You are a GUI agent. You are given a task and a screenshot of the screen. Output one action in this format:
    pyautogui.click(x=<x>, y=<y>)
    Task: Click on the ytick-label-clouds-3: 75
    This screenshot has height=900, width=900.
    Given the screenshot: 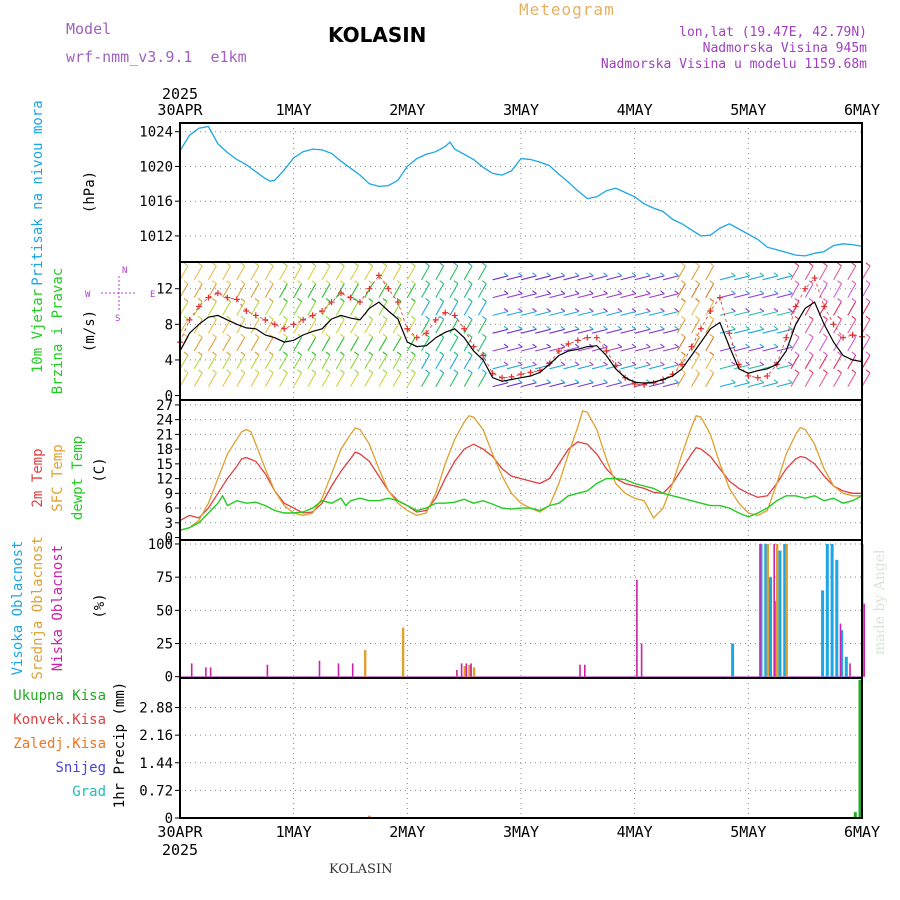 What is the action you would take?
    pyautogui.click(x=164, y=578)
    